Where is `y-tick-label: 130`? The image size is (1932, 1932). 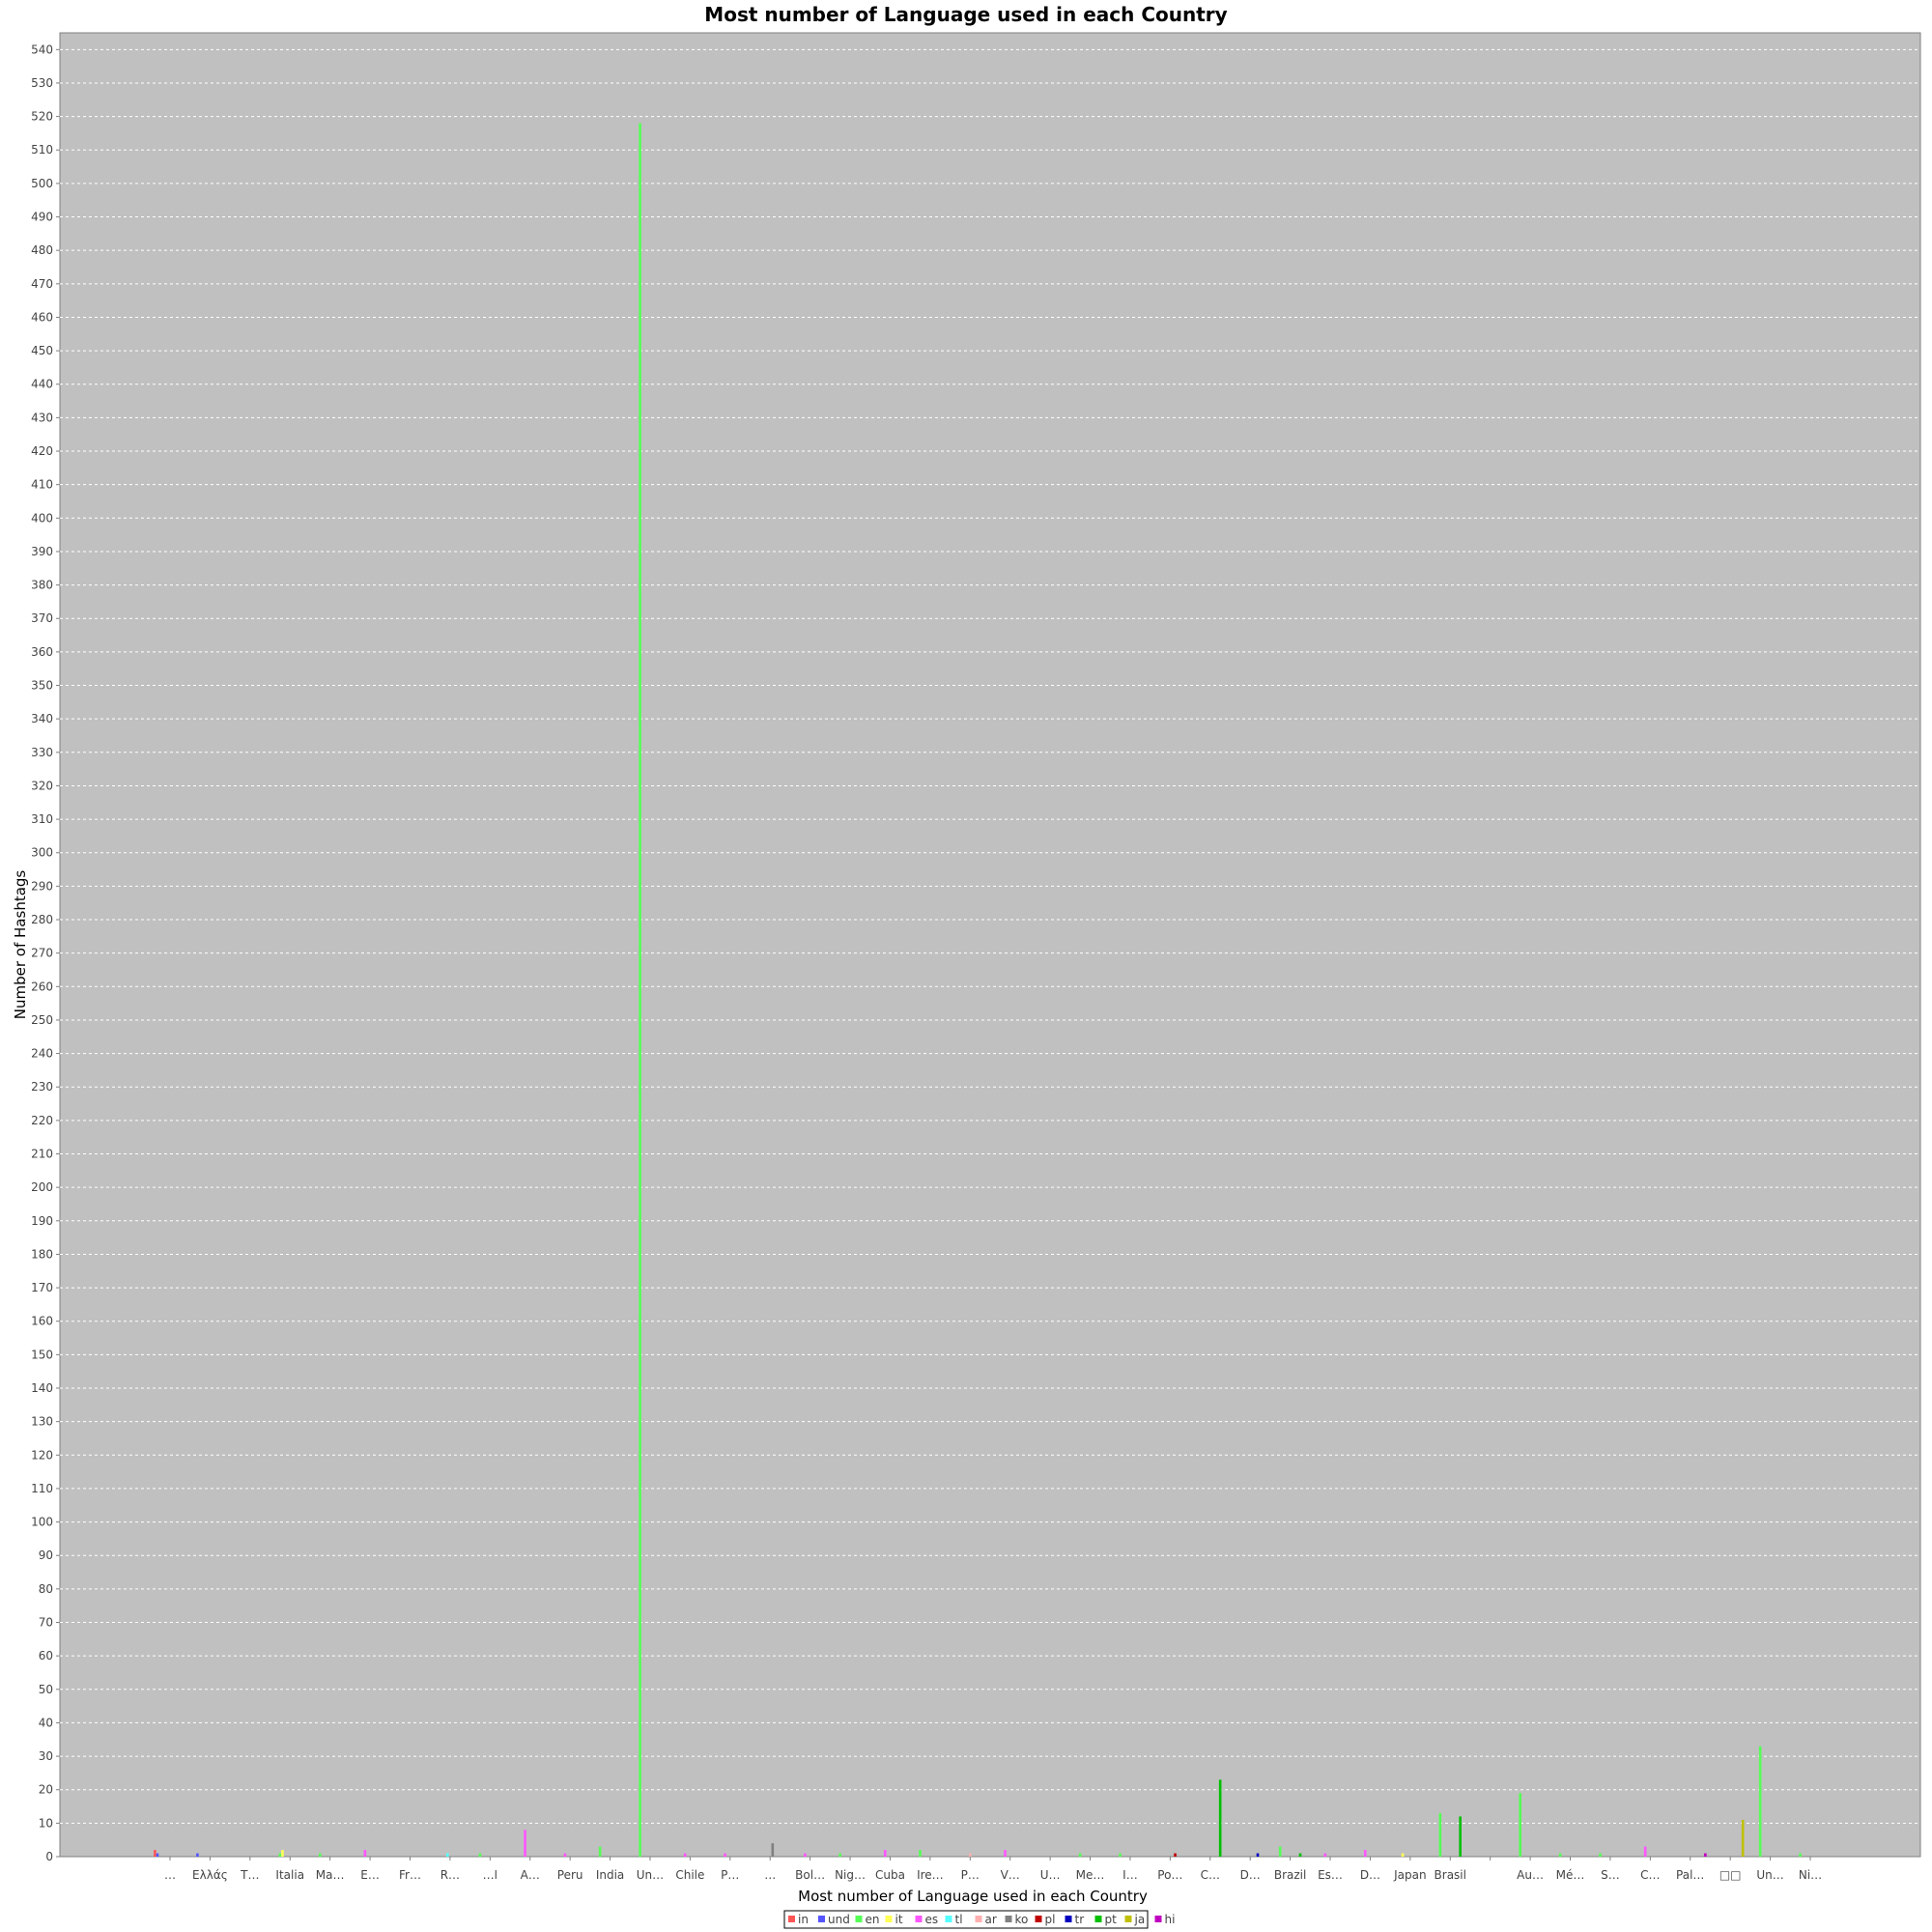
y-tick-label: 130 is located at coordinates (42, 1422).